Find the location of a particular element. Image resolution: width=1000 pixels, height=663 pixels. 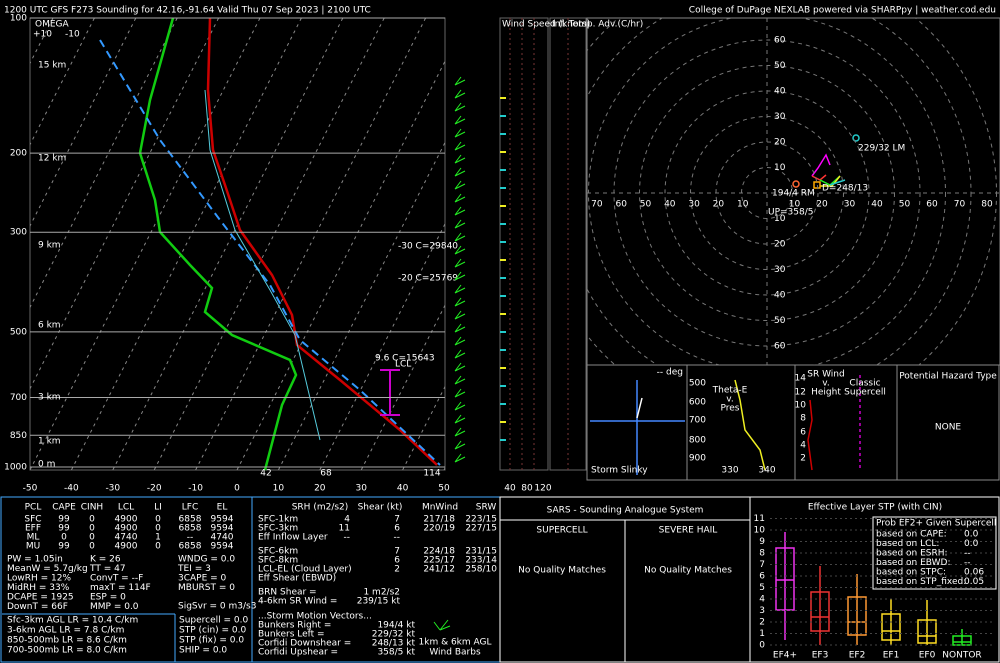

label: 0.0 is located at coordinates (971, 535).